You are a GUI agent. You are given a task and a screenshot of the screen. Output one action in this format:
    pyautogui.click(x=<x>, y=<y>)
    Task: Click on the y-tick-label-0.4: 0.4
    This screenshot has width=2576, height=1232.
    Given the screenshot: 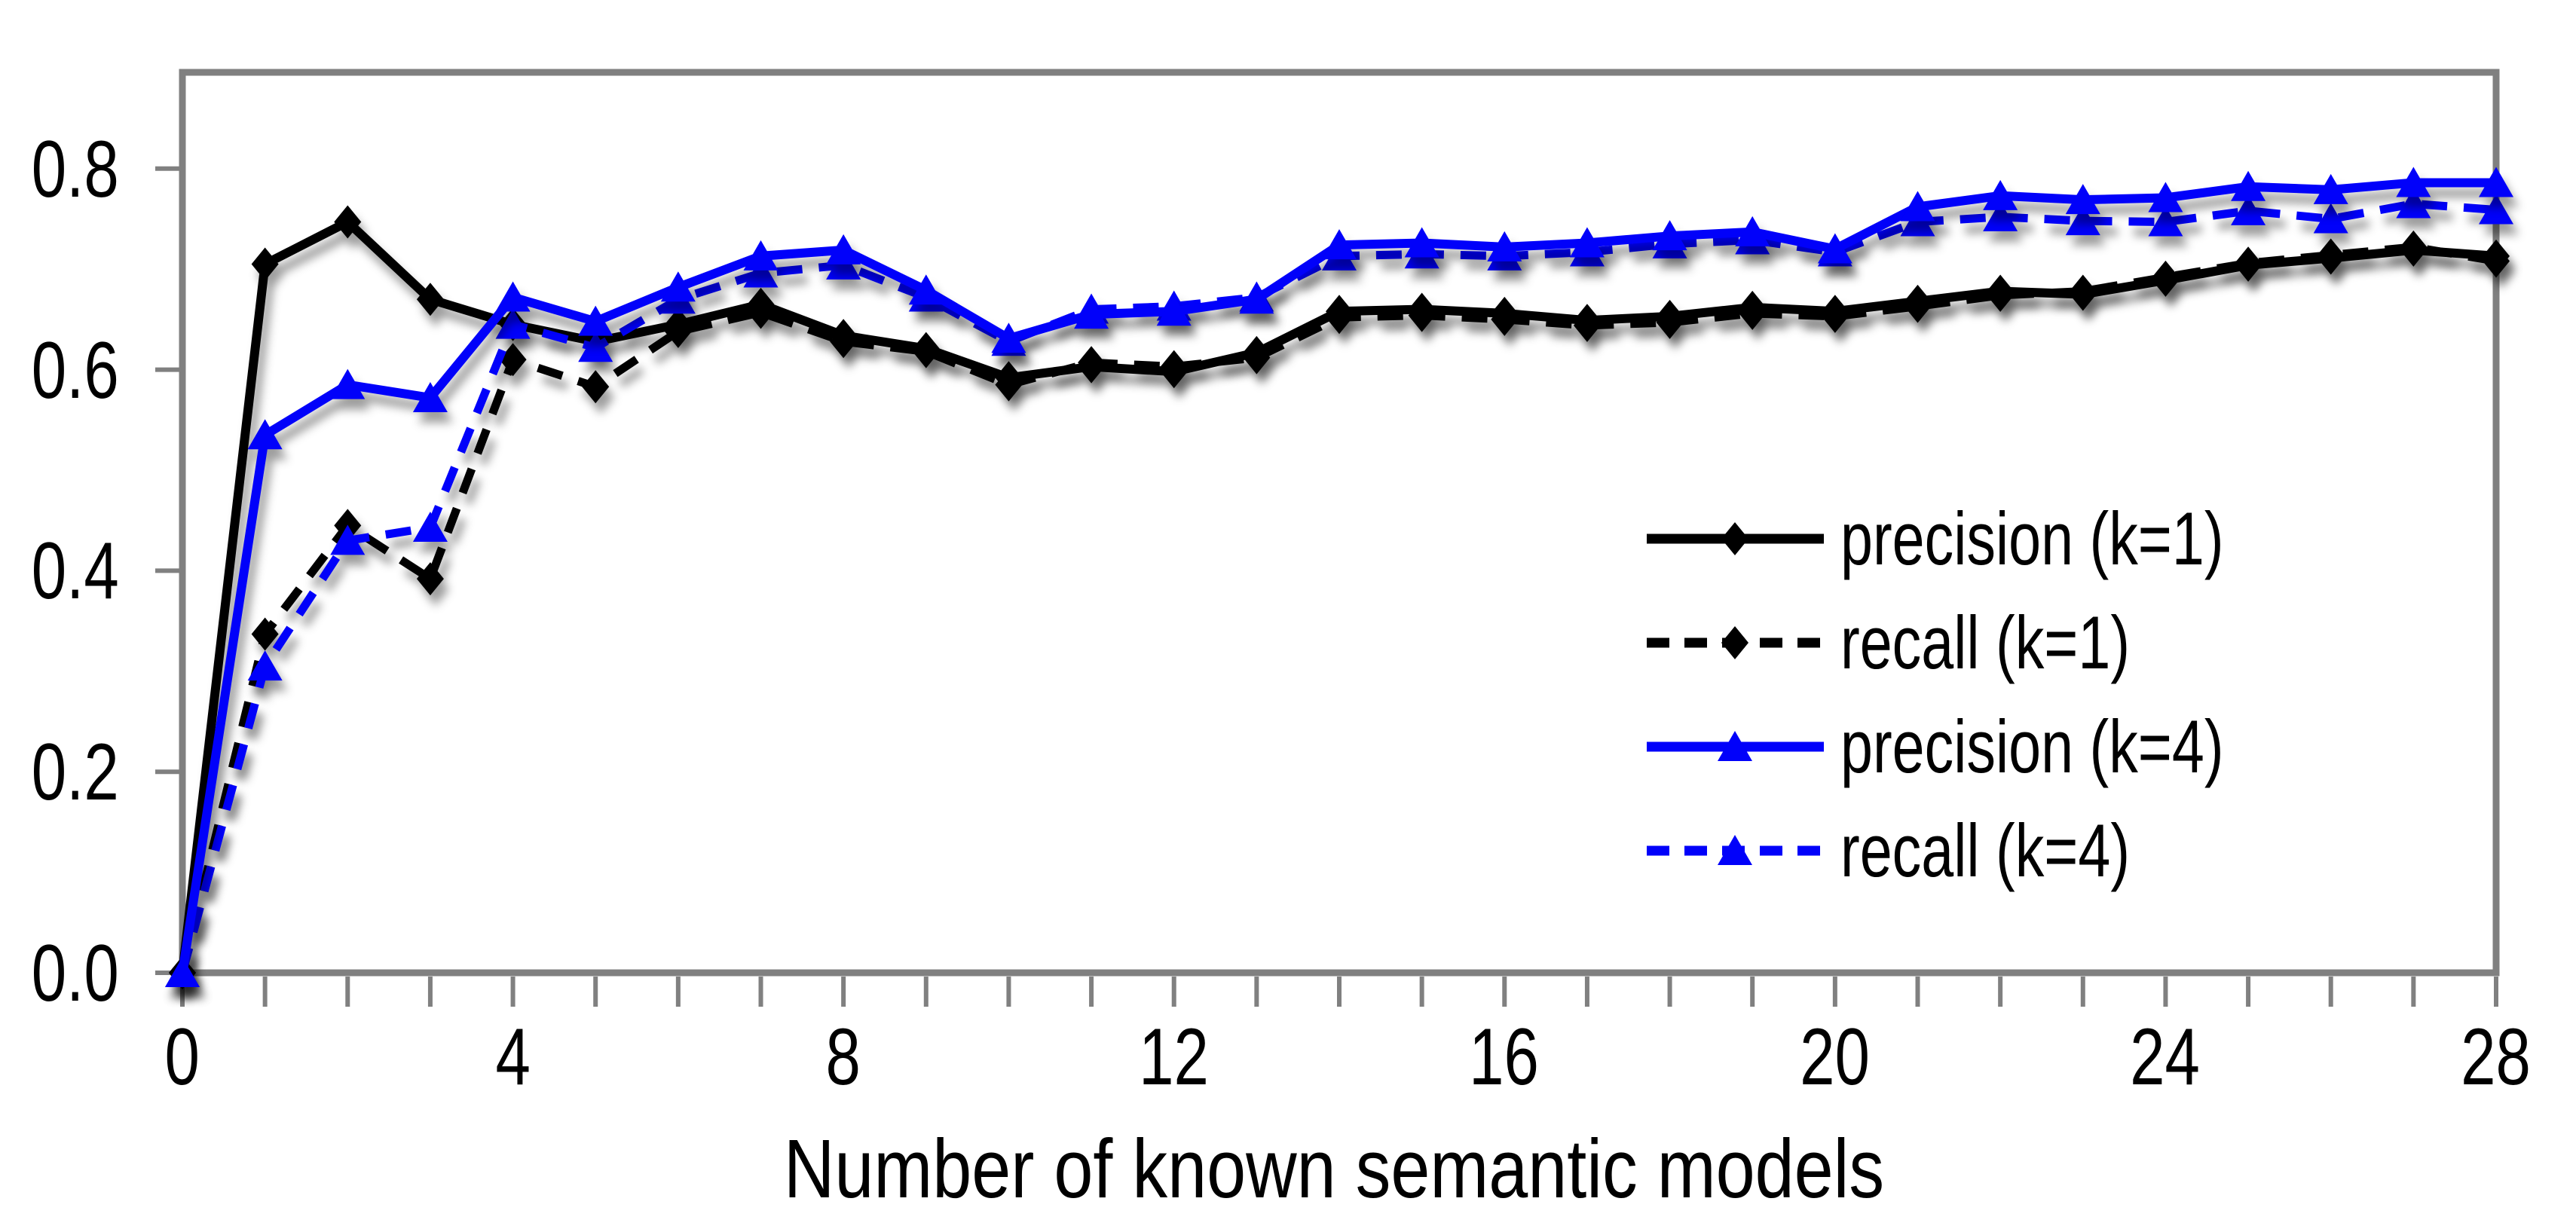 What is the action you would take?
    pyautogui.click(x=75, y=570)
    